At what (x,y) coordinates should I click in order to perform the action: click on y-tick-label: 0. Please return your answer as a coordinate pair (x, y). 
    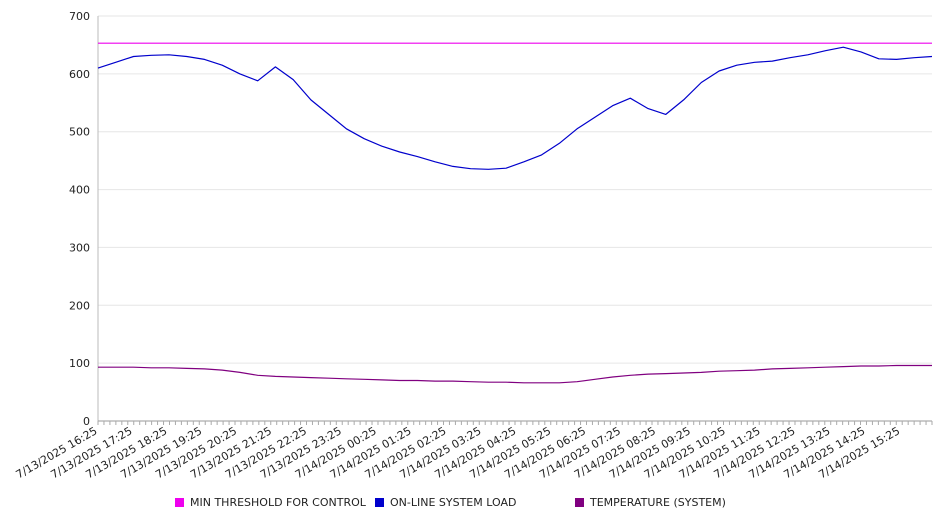
    Looking at the image, I should click on (86, 421).